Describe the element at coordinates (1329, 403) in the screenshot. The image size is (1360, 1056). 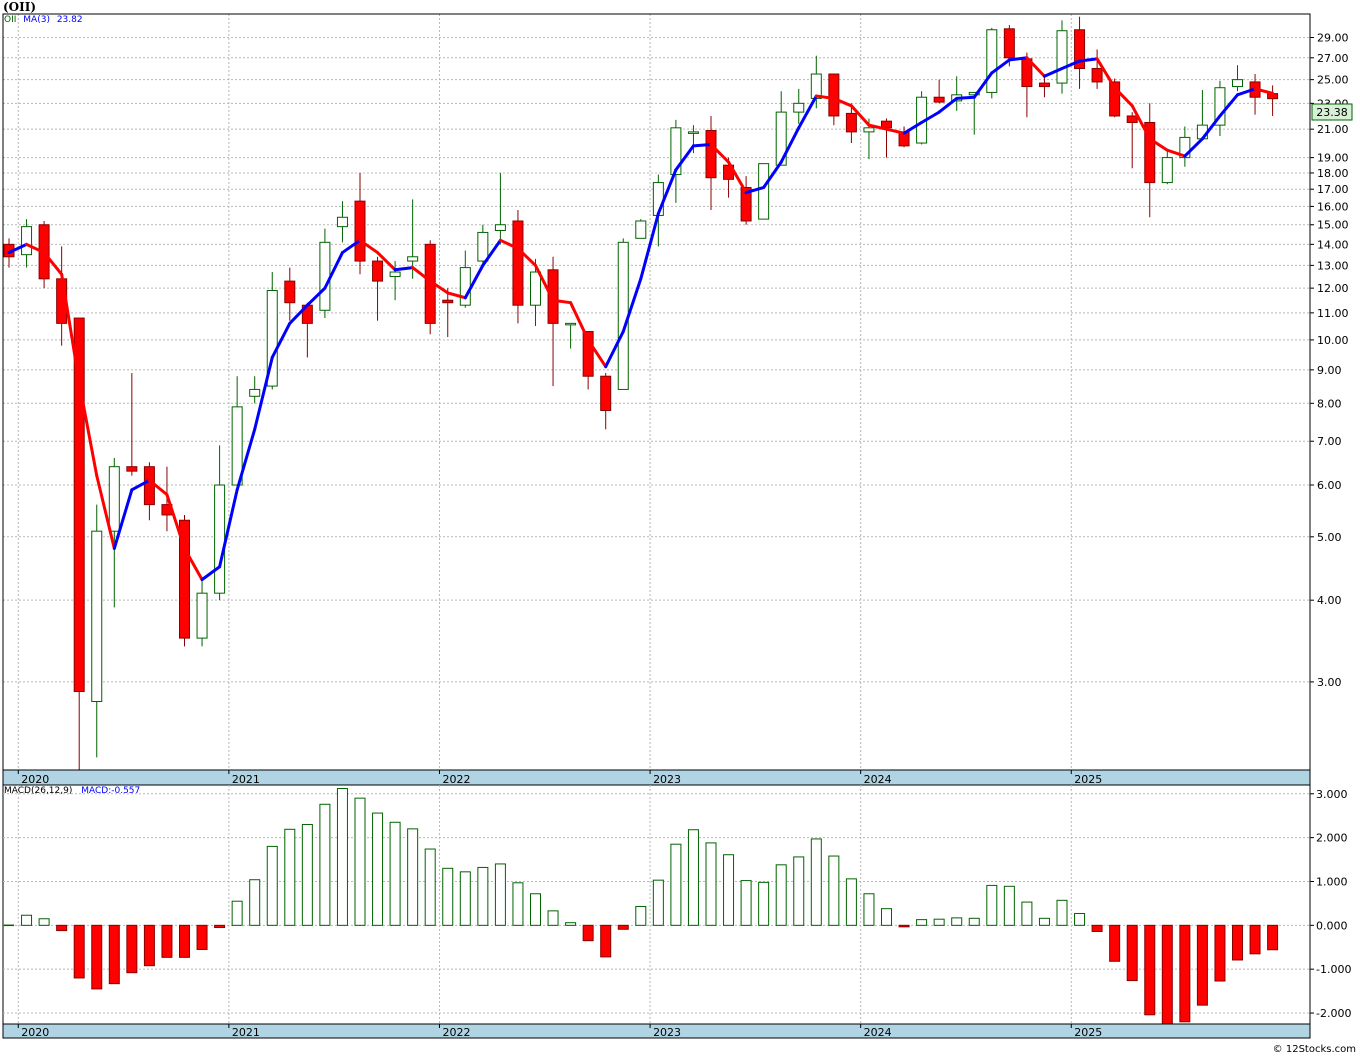
I see `price-tick-label: 8.00` at that location.